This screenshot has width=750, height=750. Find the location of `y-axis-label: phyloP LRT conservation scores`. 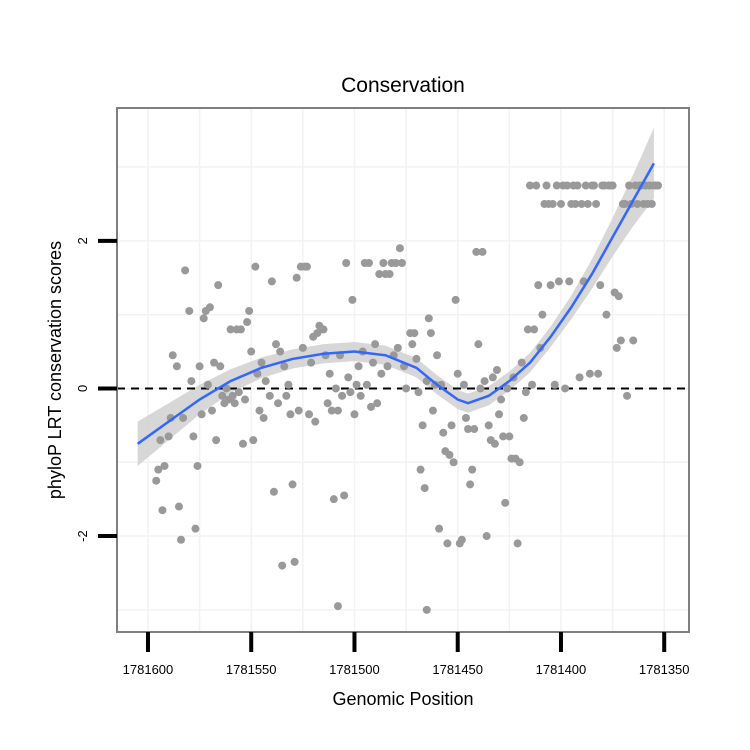

y-axis-label: phyloP LRT conservation scores is located at coordinates (55, 370).